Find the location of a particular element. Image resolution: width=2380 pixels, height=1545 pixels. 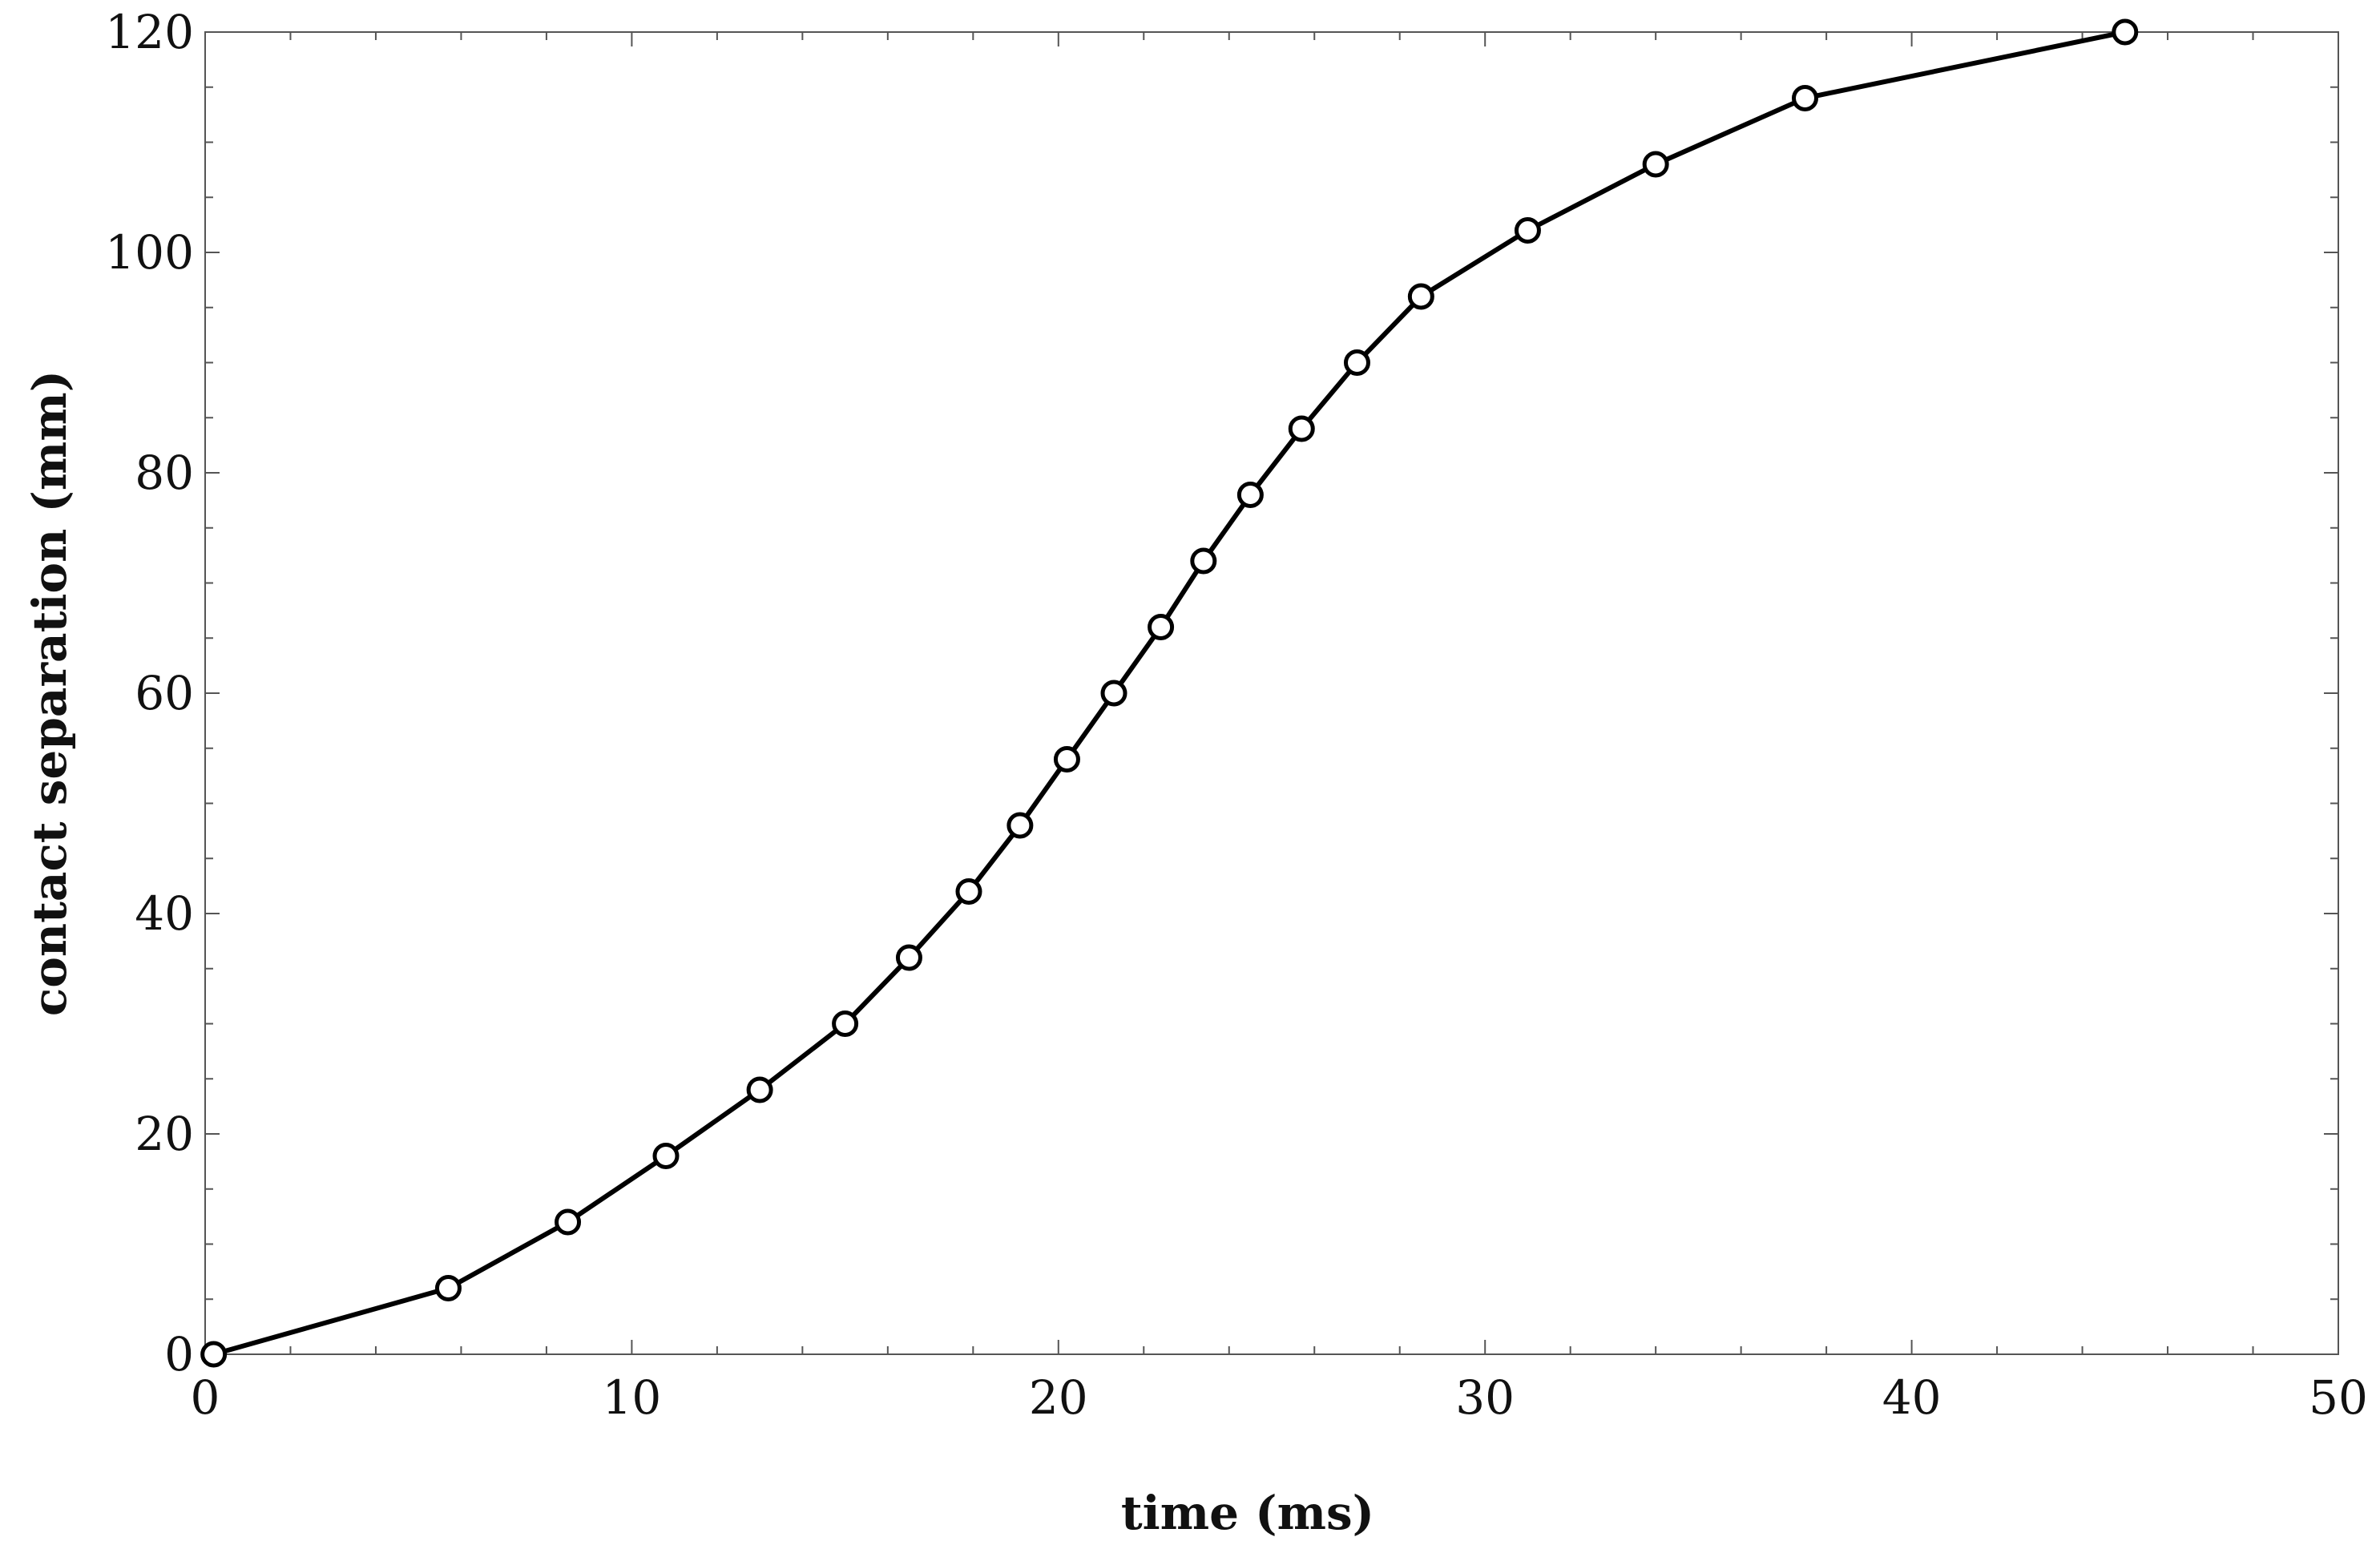

x-tick-label: 0 is located at coordinates (205, 1397).